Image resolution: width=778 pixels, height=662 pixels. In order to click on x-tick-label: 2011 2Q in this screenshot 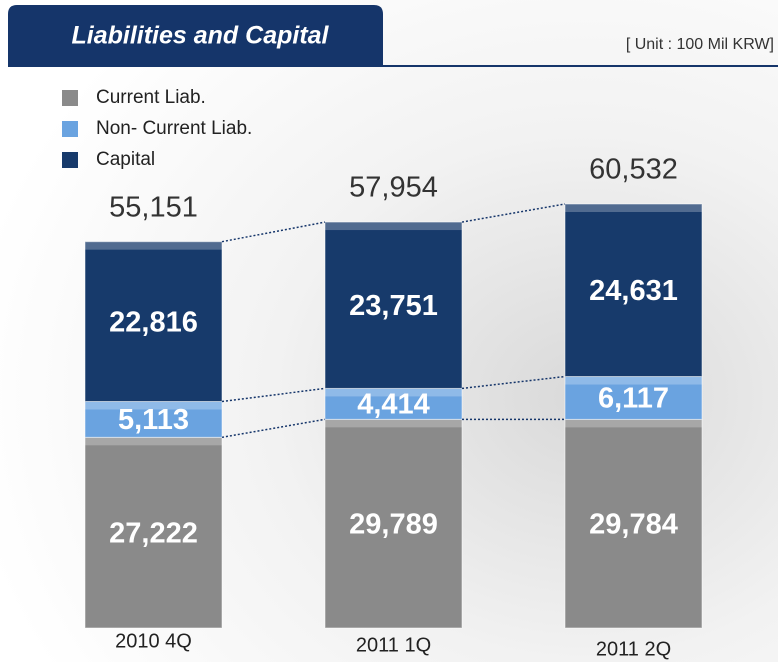, I will do `click(633, 649)`.